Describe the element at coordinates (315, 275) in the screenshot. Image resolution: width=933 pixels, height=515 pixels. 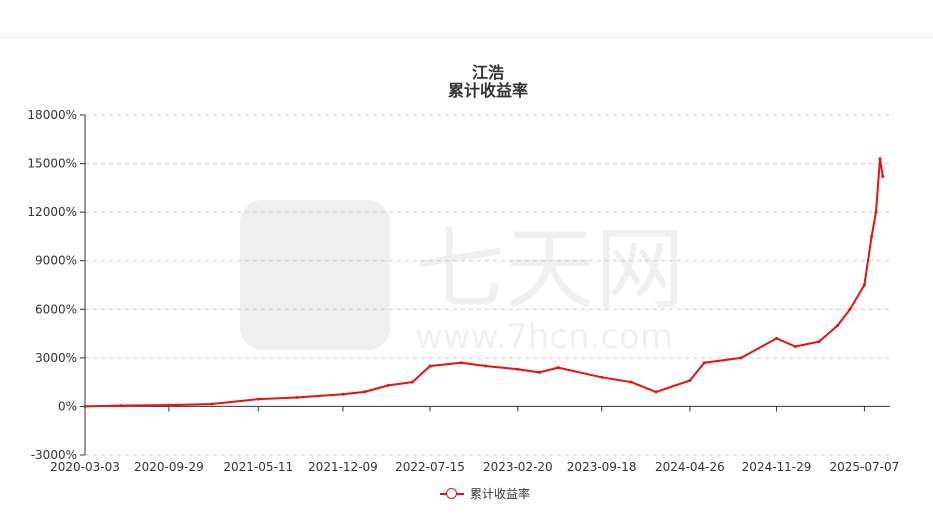
I see `watermark-logo` at that location.